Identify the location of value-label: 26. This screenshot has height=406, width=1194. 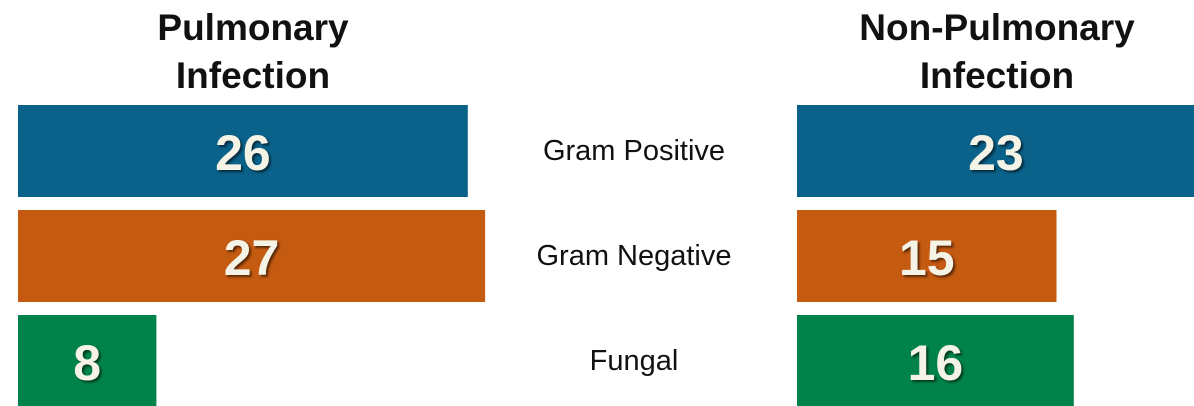
(243, 153).